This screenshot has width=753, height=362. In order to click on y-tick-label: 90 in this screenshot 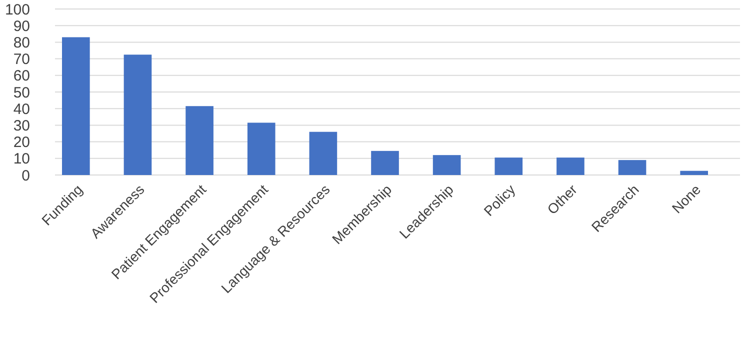, I will do `click(21, 26)`.